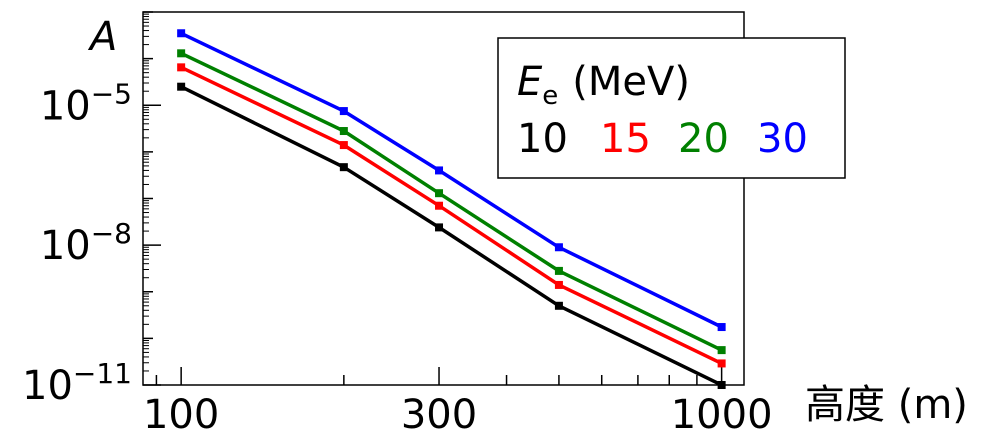 Image resolution: width=993 pixels, height=439 pixels. Describe the element at coordinates (439, 415) in the screenshot. I see `x-tick-label: 300` at that location.